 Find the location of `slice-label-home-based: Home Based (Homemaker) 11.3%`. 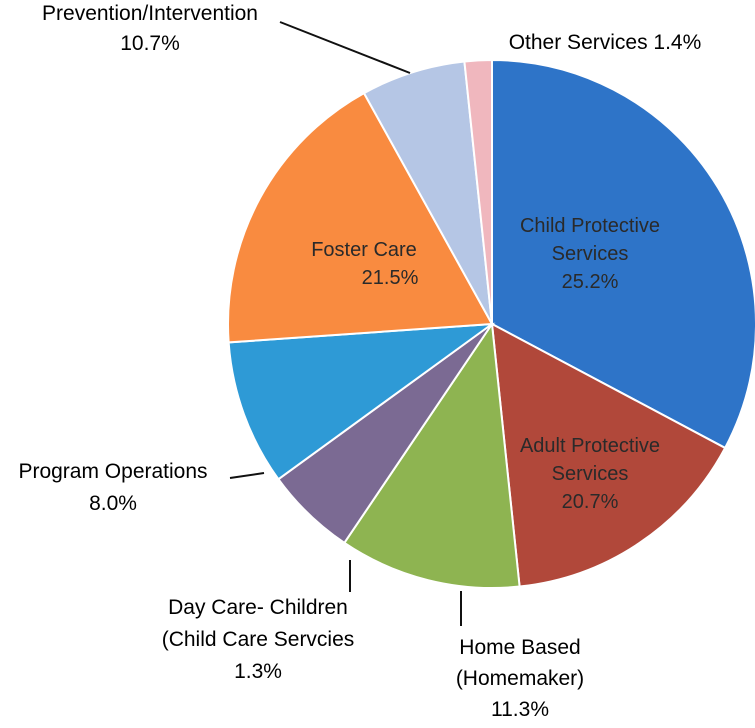

slice-label-home-based: Home Based (Homemaker) 11.3% is located at coordinates (520, 678).